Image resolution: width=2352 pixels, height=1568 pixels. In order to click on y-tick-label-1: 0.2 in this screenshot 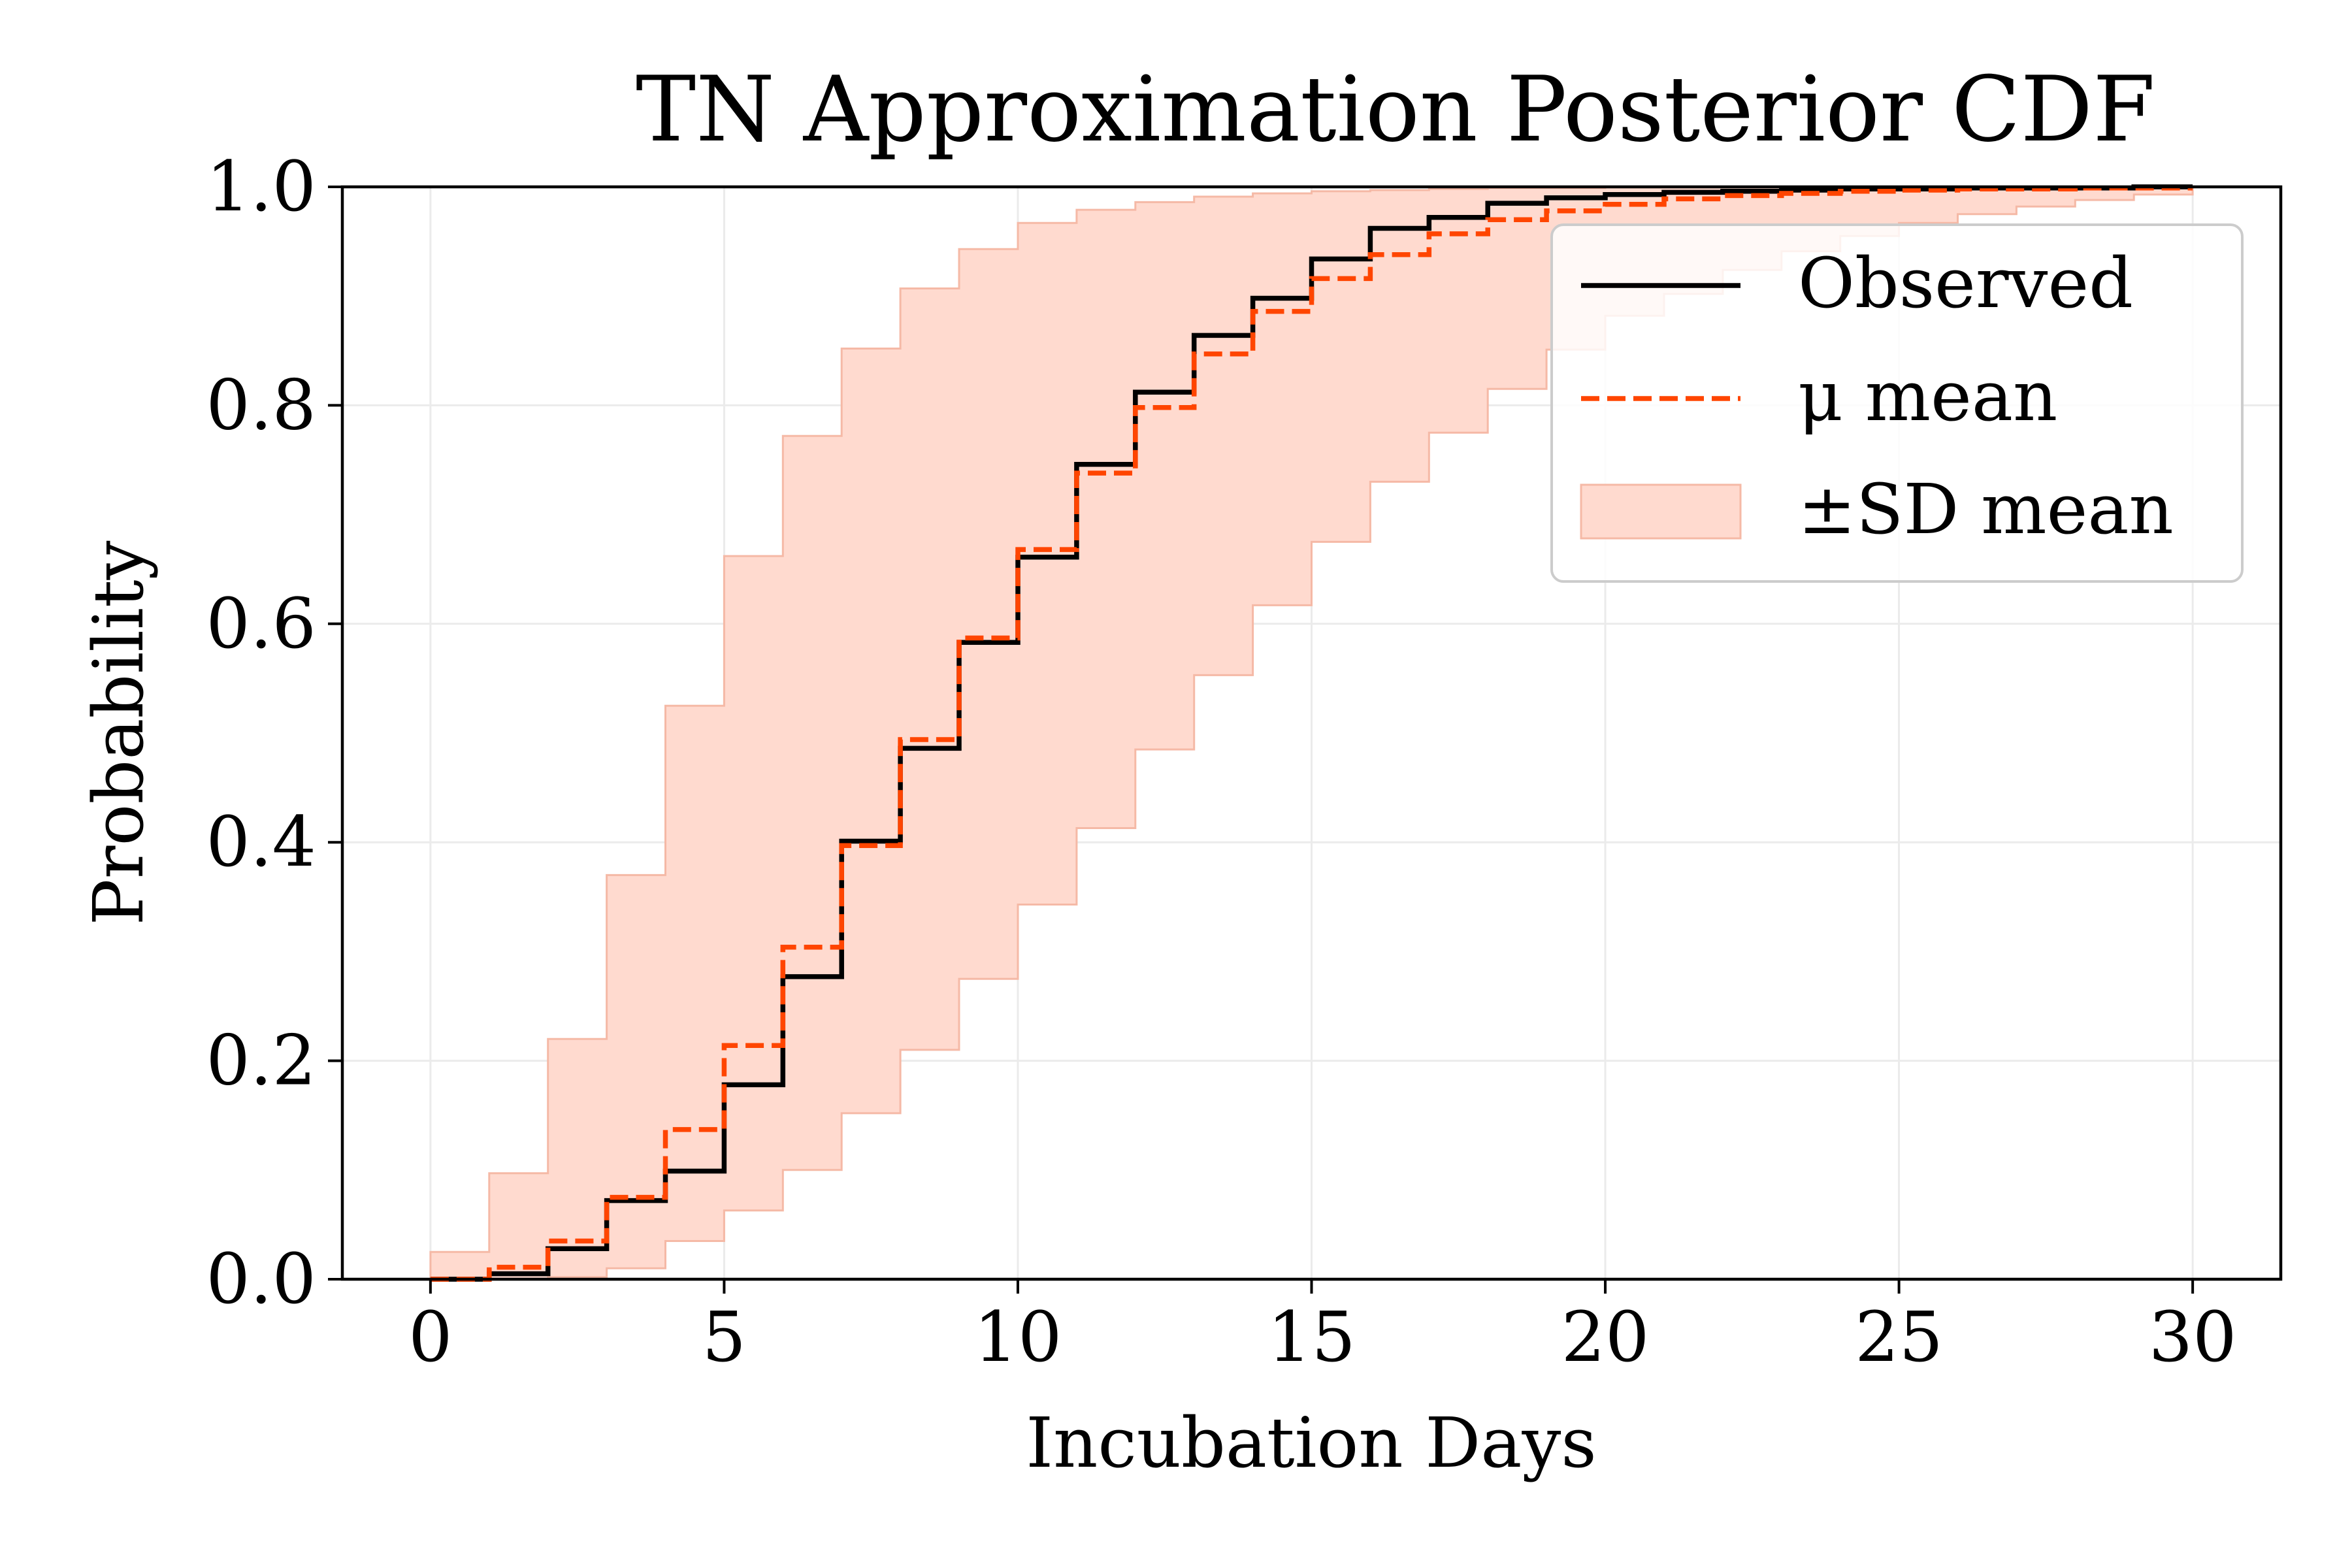, I will do `click(261, 1061)`.